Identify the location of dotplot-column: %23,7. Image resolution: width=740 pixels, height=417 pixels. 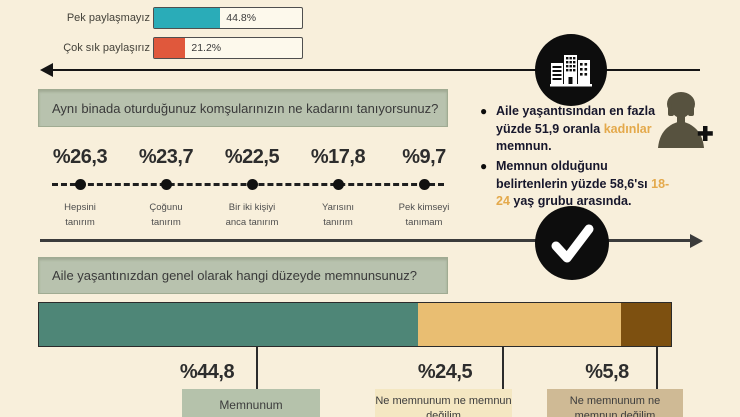
(166, 157).